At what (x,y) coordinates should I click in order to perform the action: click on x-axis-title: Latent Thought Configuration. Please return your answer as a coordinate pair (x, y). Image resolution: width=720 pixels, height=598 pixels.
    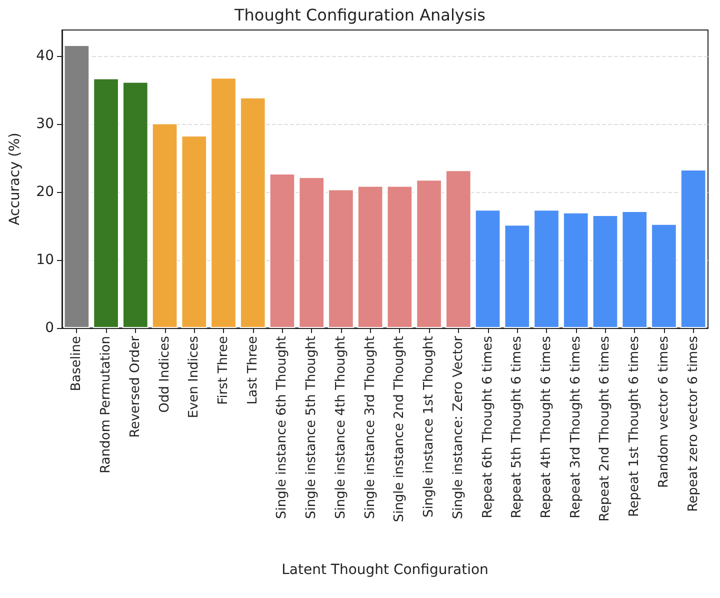
    Looking at the image, I should click on (385, 570).